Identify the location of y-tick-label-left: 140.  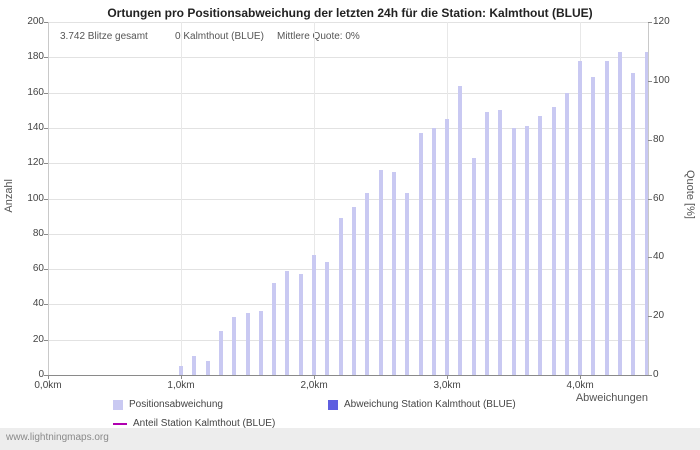
(35, 127).